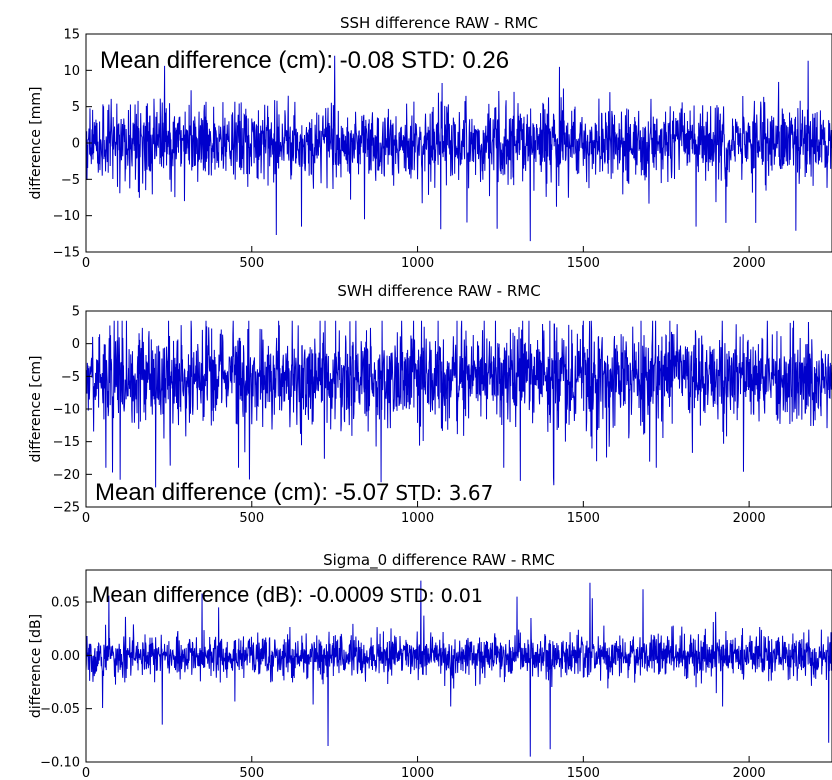 This screenshot has width=832, height=780. Describe the element at coordinates (65, 603) in the screenshot. I see `y-tick-label: 0.05` at that location.